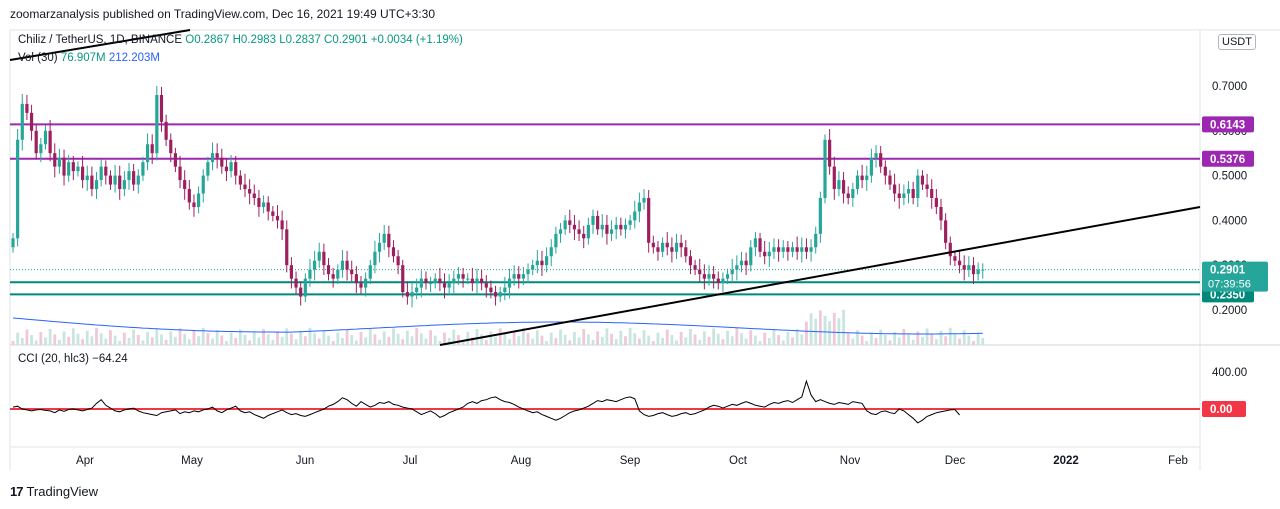  Describe the element at coordinates (1178, 461) in the screenshot. I see `time-tick-label: Feb` at that location.